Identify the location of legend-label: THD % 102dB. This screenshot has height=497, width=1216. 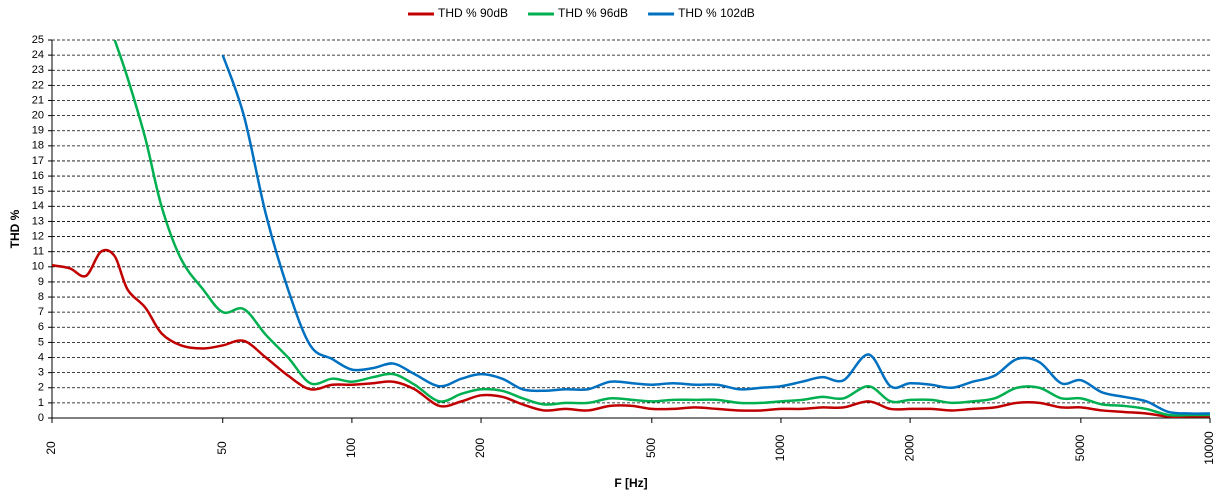
(716, 13).